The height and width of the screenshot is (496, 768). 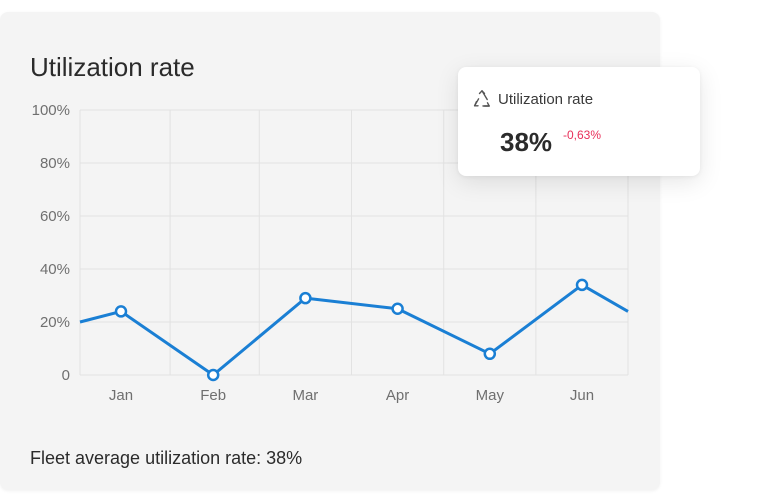 What do you see at coordinates (166, 458) in the screenshot?
I see `fleet-average-text: Fleet average utilization rate: 38%` at bounding box center [166, 458].